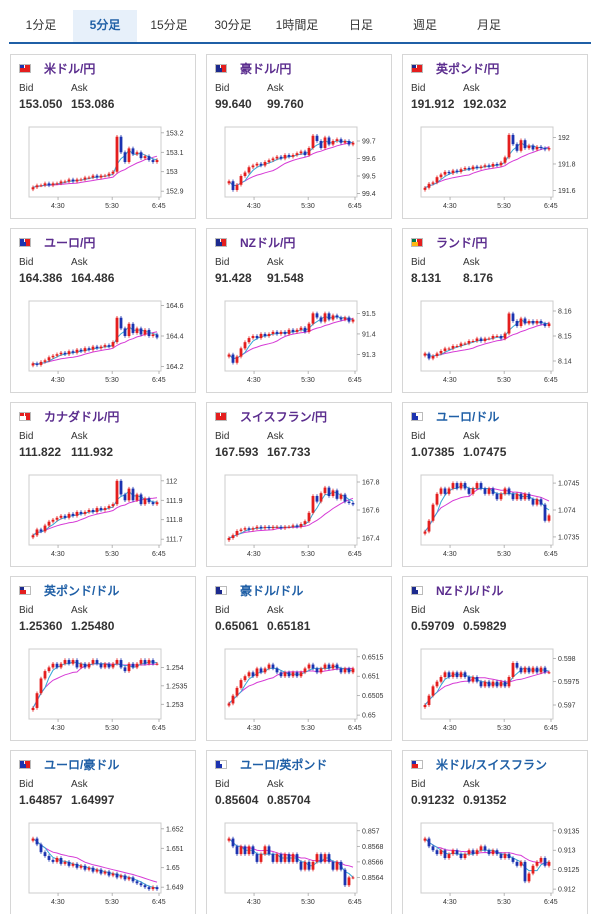  I want to click on slow-moving-average-line, so click(487, 339).